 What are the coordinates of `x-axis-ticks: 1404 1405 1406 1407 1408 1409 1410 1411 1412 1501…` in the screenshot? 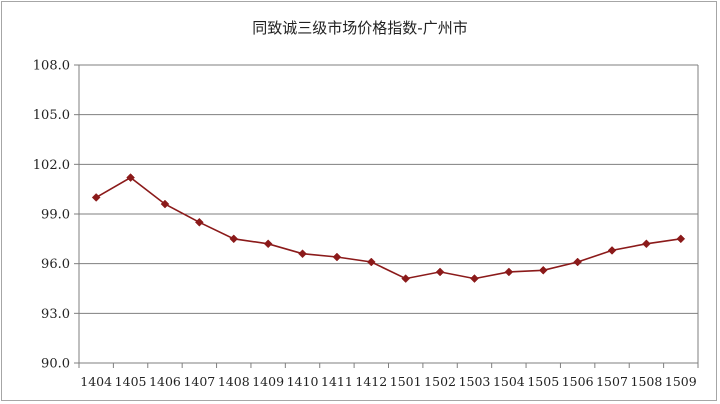 It's located at (388, 376).